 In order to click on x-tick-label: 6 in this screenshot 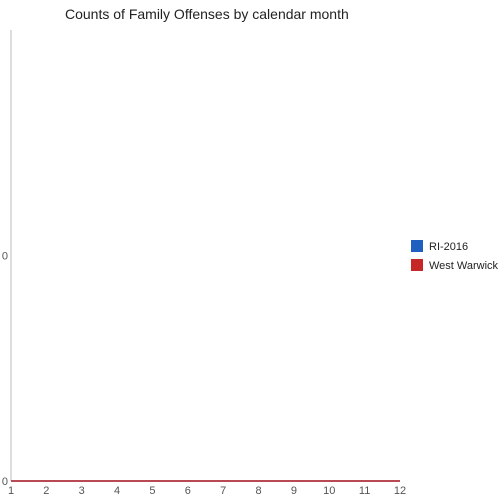, I will do `click(188, 491)`.